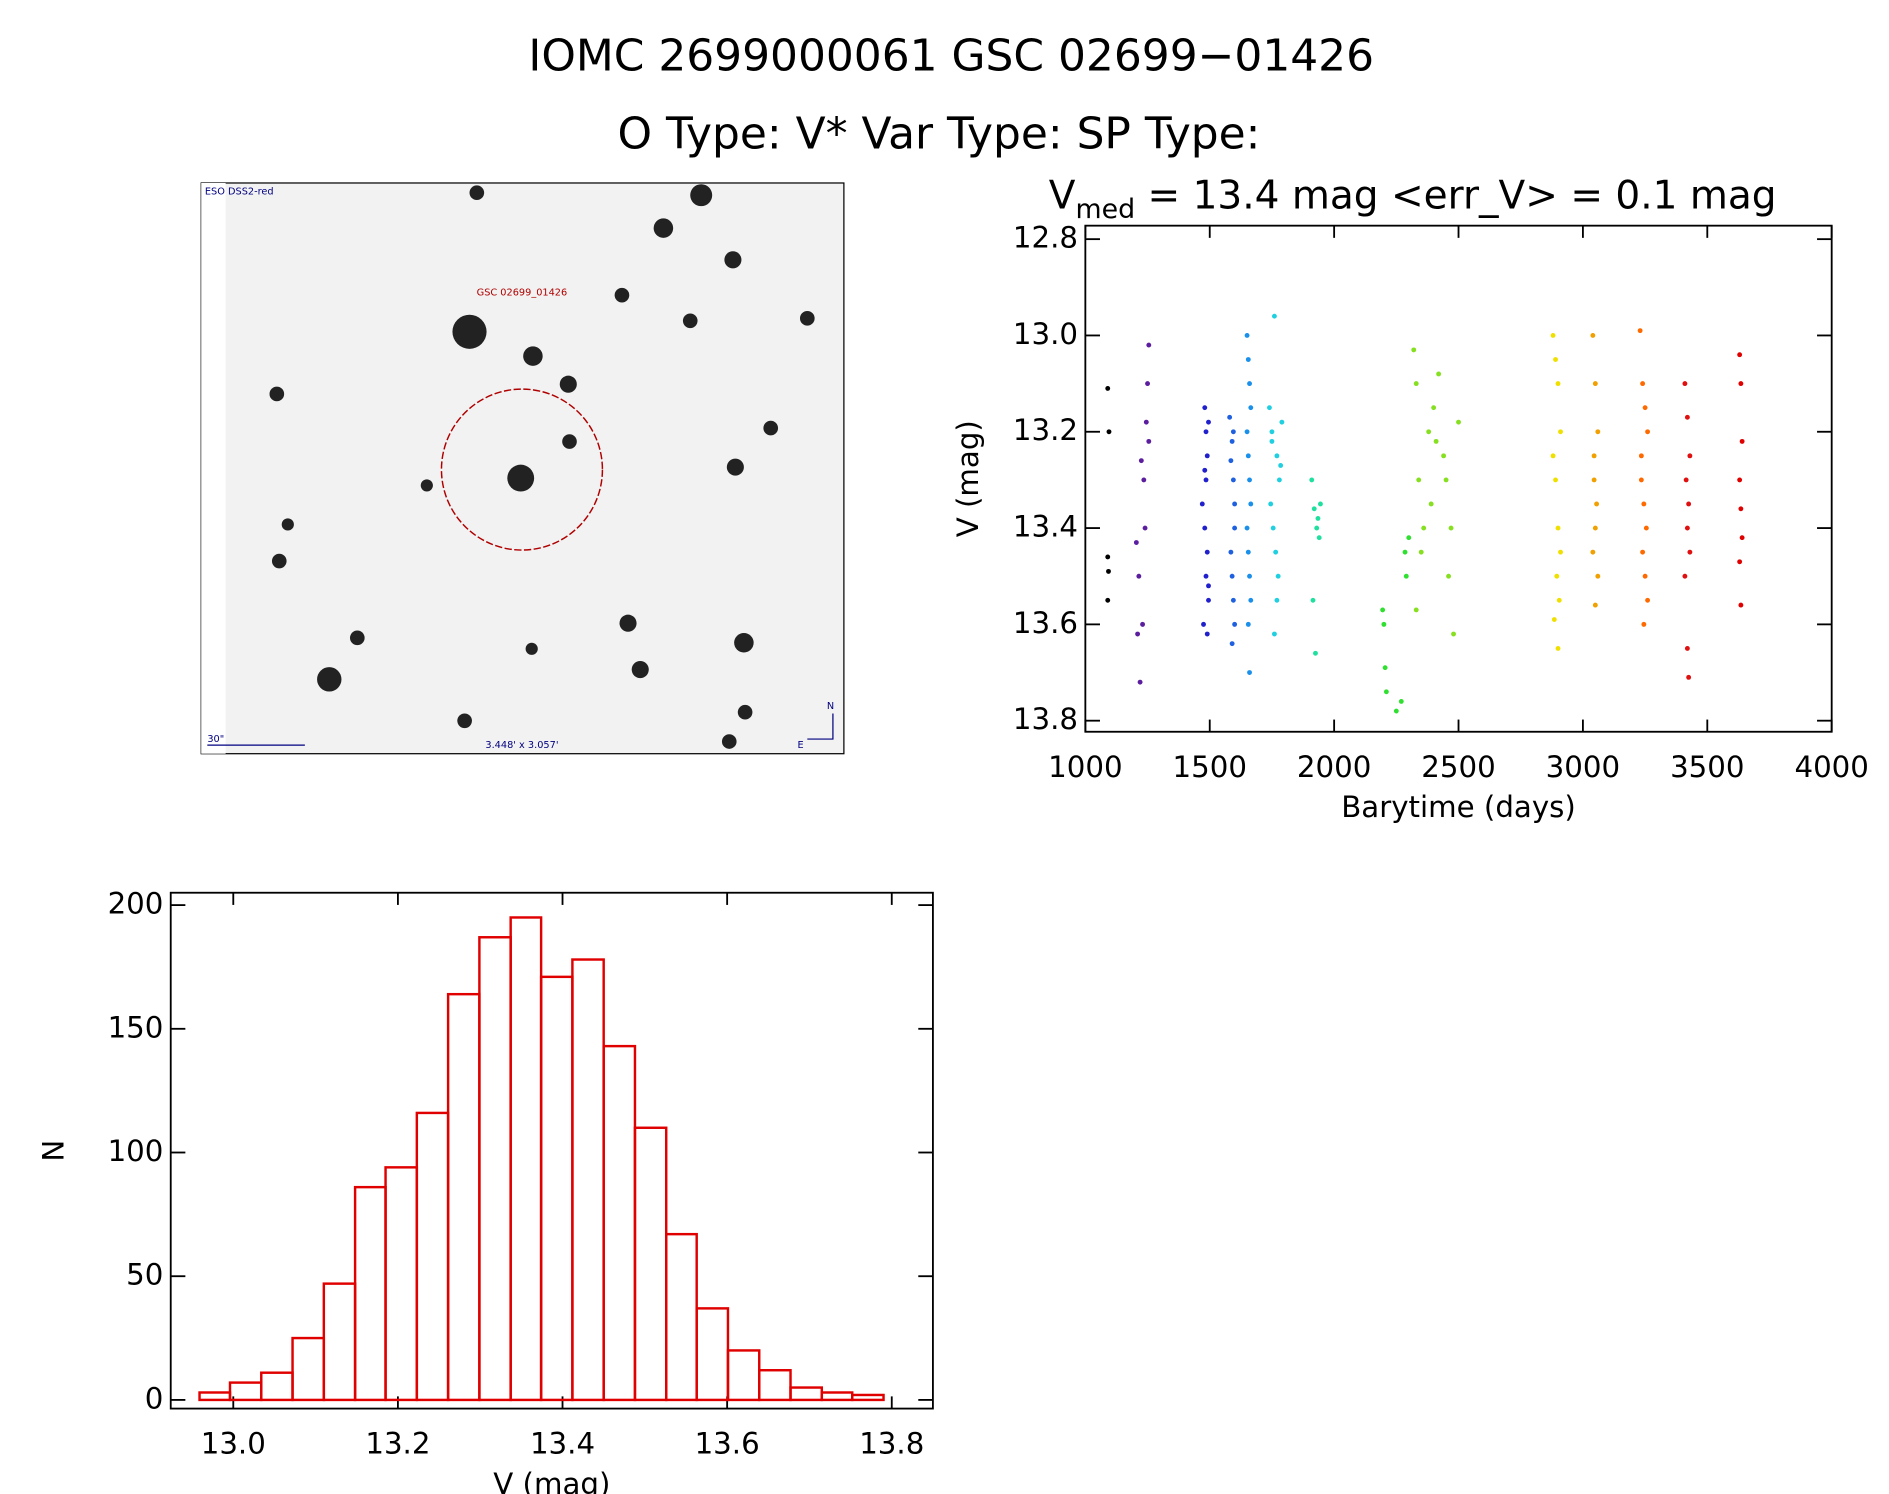  I want to click on plot-frame, so click(551, 1150).